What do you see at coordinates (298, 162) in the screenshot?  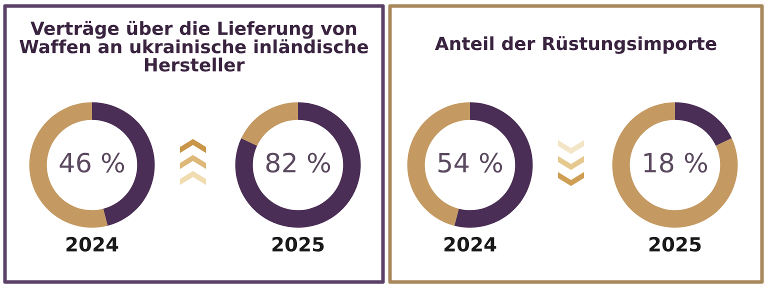 I see `text: 82 %` at bounding box center [298, 162].